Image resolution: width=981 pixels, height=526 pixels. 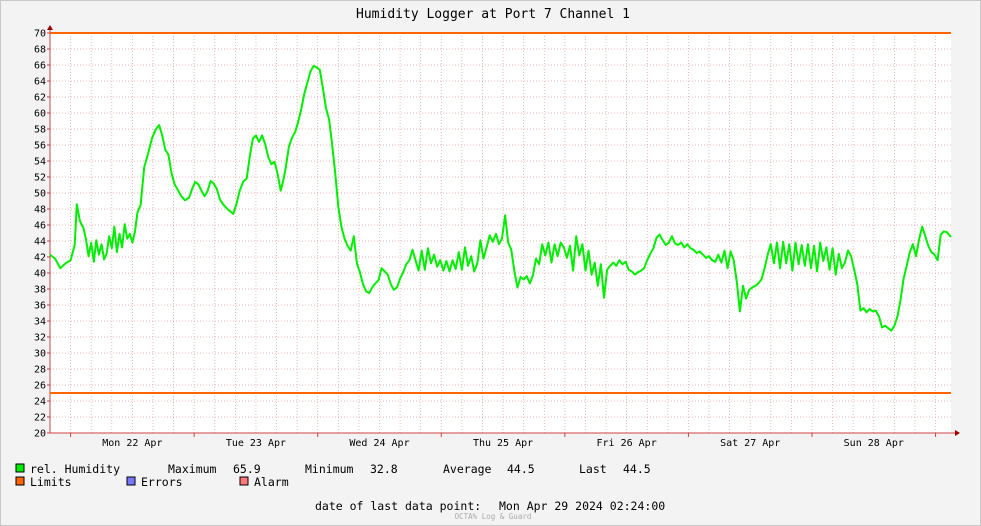 I want to click on last-data-point-value: Mon Apr 29 2024 02:24:00, so click(x=582, y=506).